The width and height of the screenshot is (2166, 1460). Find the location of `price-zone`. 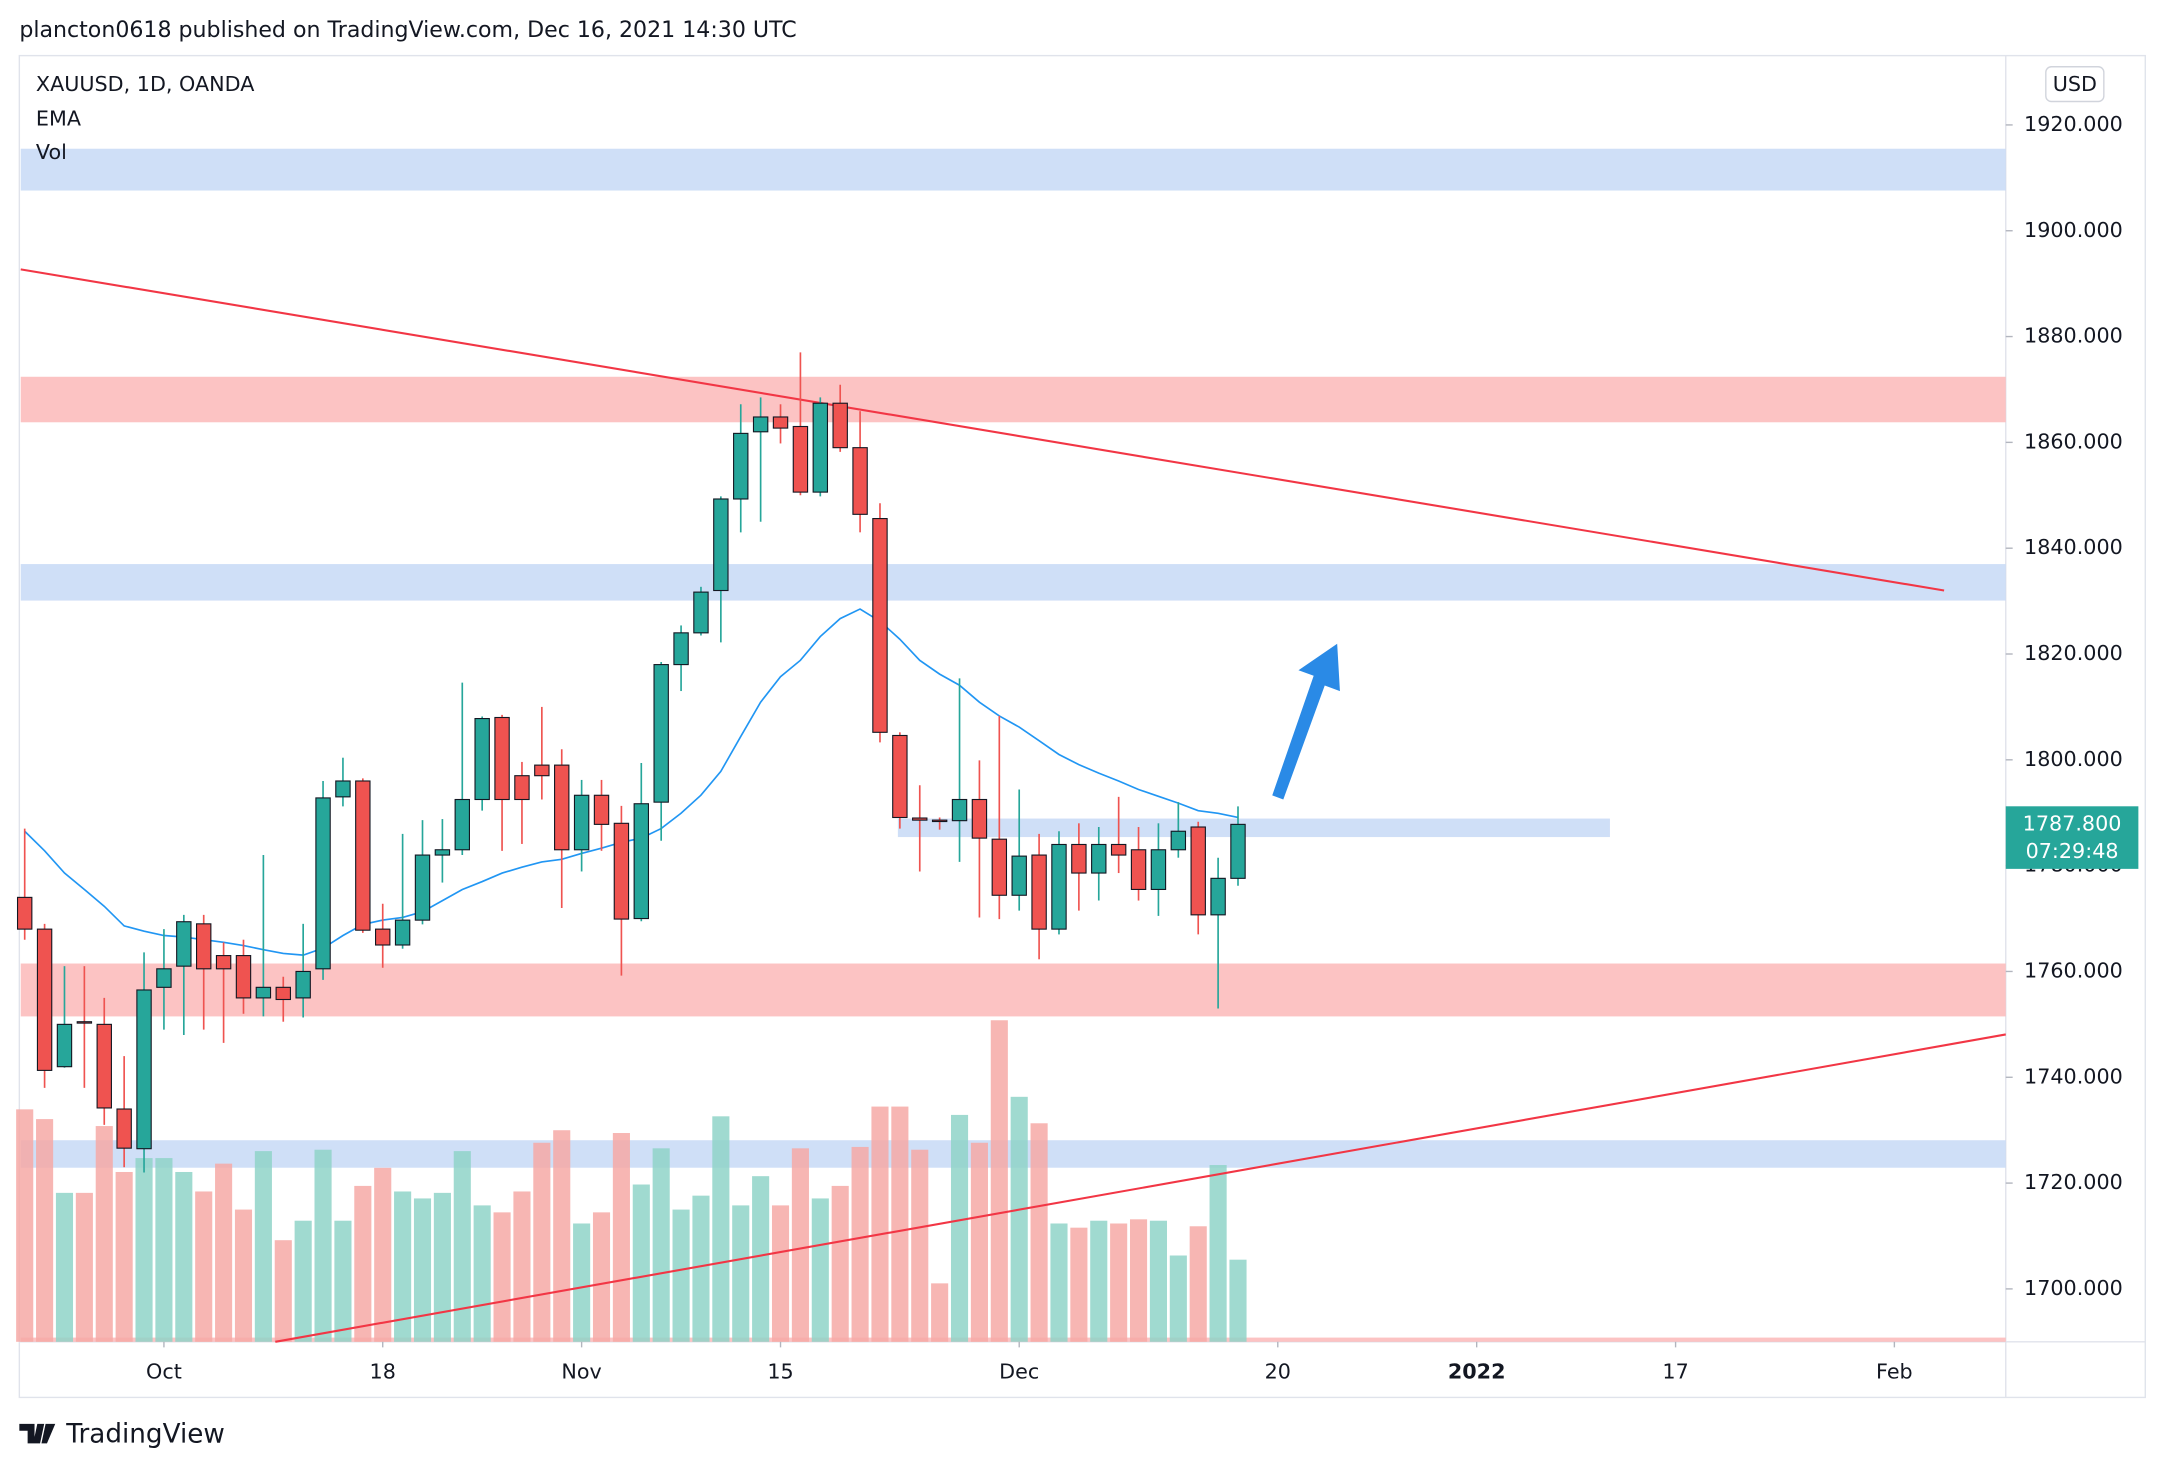

price-zone is located at coordinates (1013, 990).